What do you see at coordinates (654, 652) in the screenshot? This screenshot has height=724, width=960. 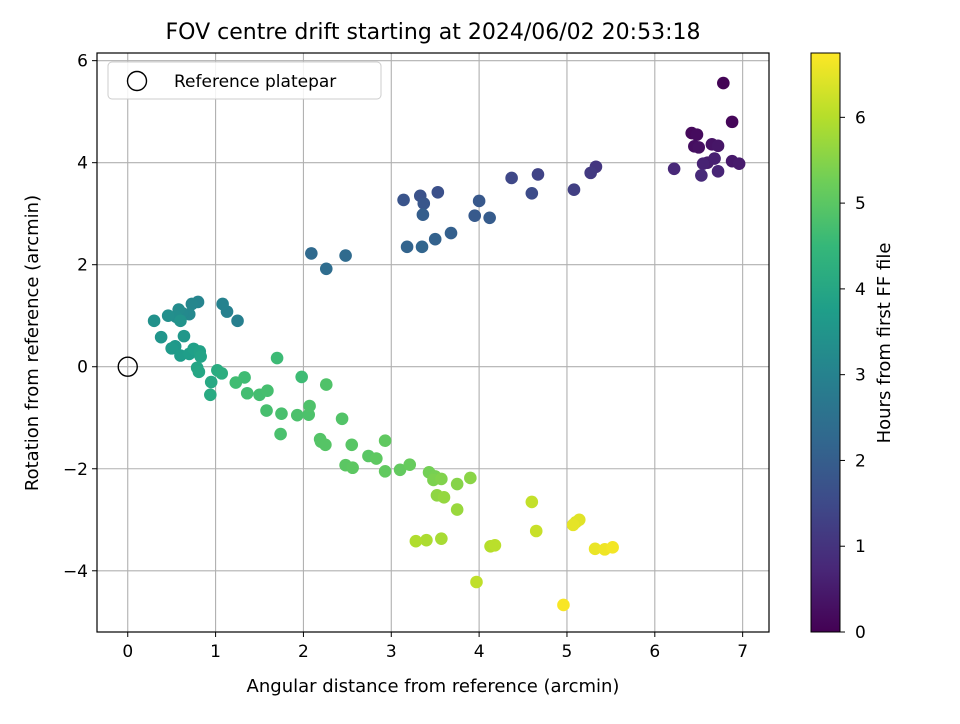 I see `x-tick-label: 6` at bounding box center [654, 652].